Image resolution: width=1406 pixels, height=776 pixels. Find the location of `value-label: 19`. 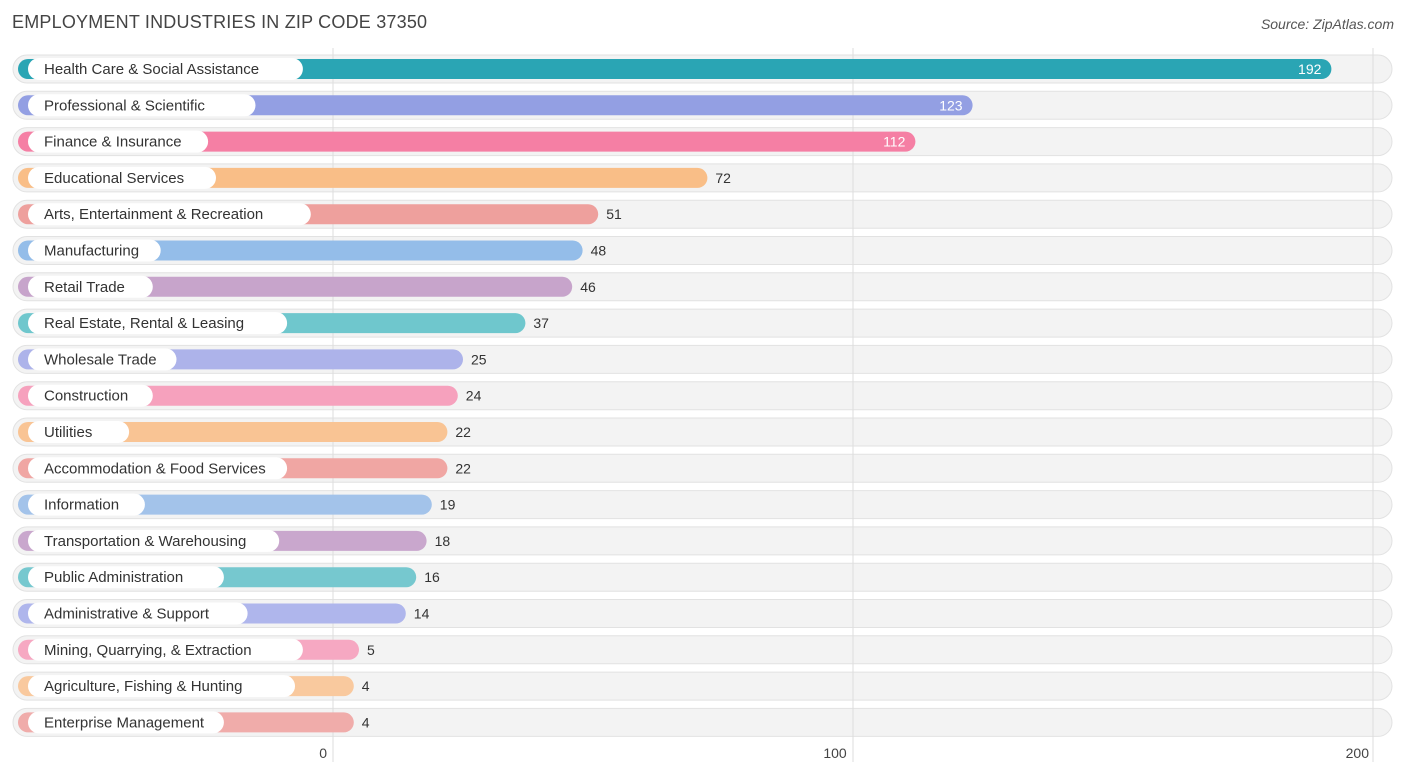

value-label: 19 is located at coordinates (448, 505).